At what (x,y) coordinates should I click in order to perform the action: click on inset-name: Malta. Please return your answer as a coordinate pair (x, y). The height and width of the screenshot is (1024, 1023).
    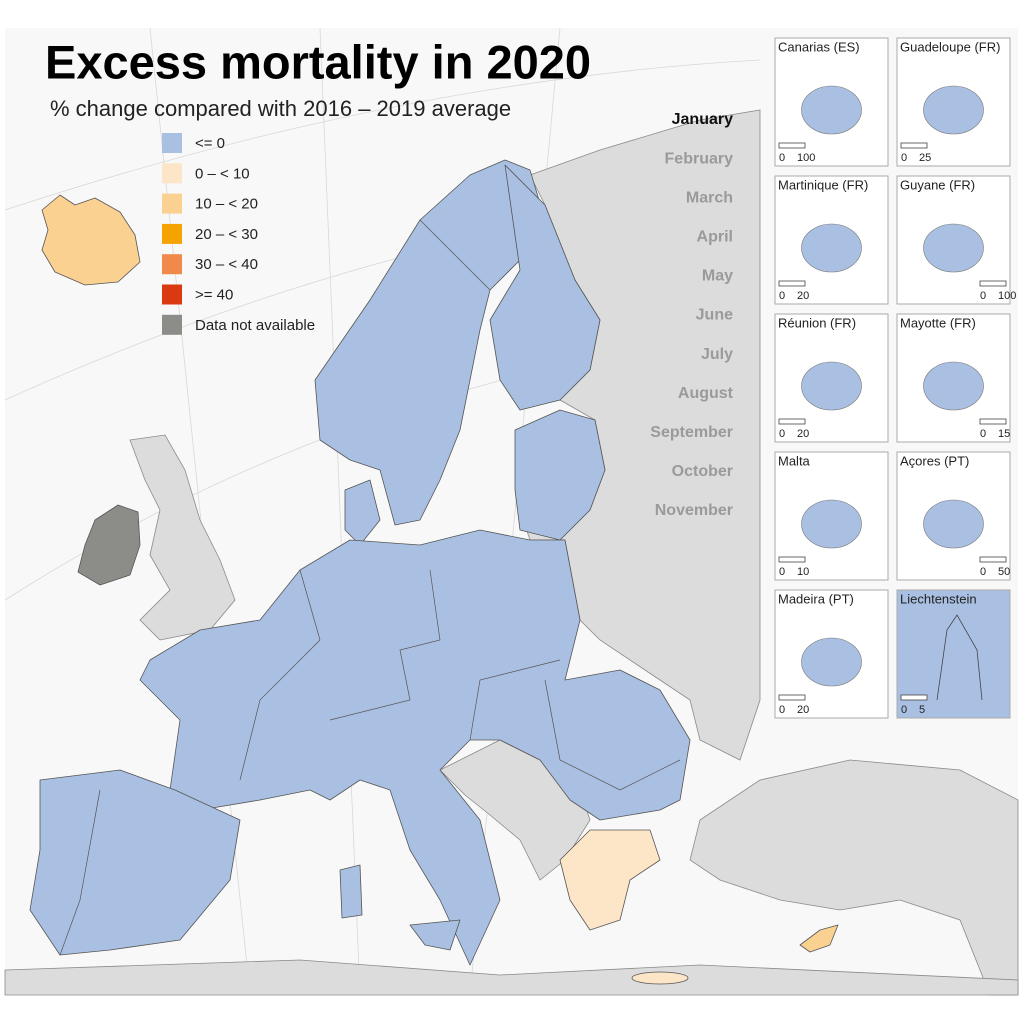
    Looking at the image, I should click on (794, 460).